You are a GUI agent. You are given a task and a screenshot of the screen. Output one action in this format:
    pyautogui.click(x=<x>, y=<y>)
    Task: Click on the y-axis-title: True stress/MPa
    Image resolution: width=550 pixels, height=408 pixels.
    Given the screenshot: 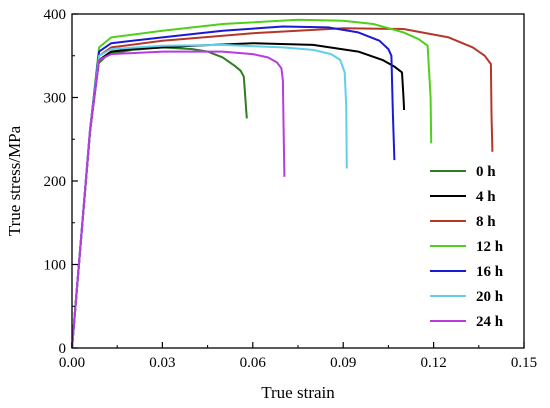 What is the action you would take?
    pyautogui.click(x=14, y=180)
    